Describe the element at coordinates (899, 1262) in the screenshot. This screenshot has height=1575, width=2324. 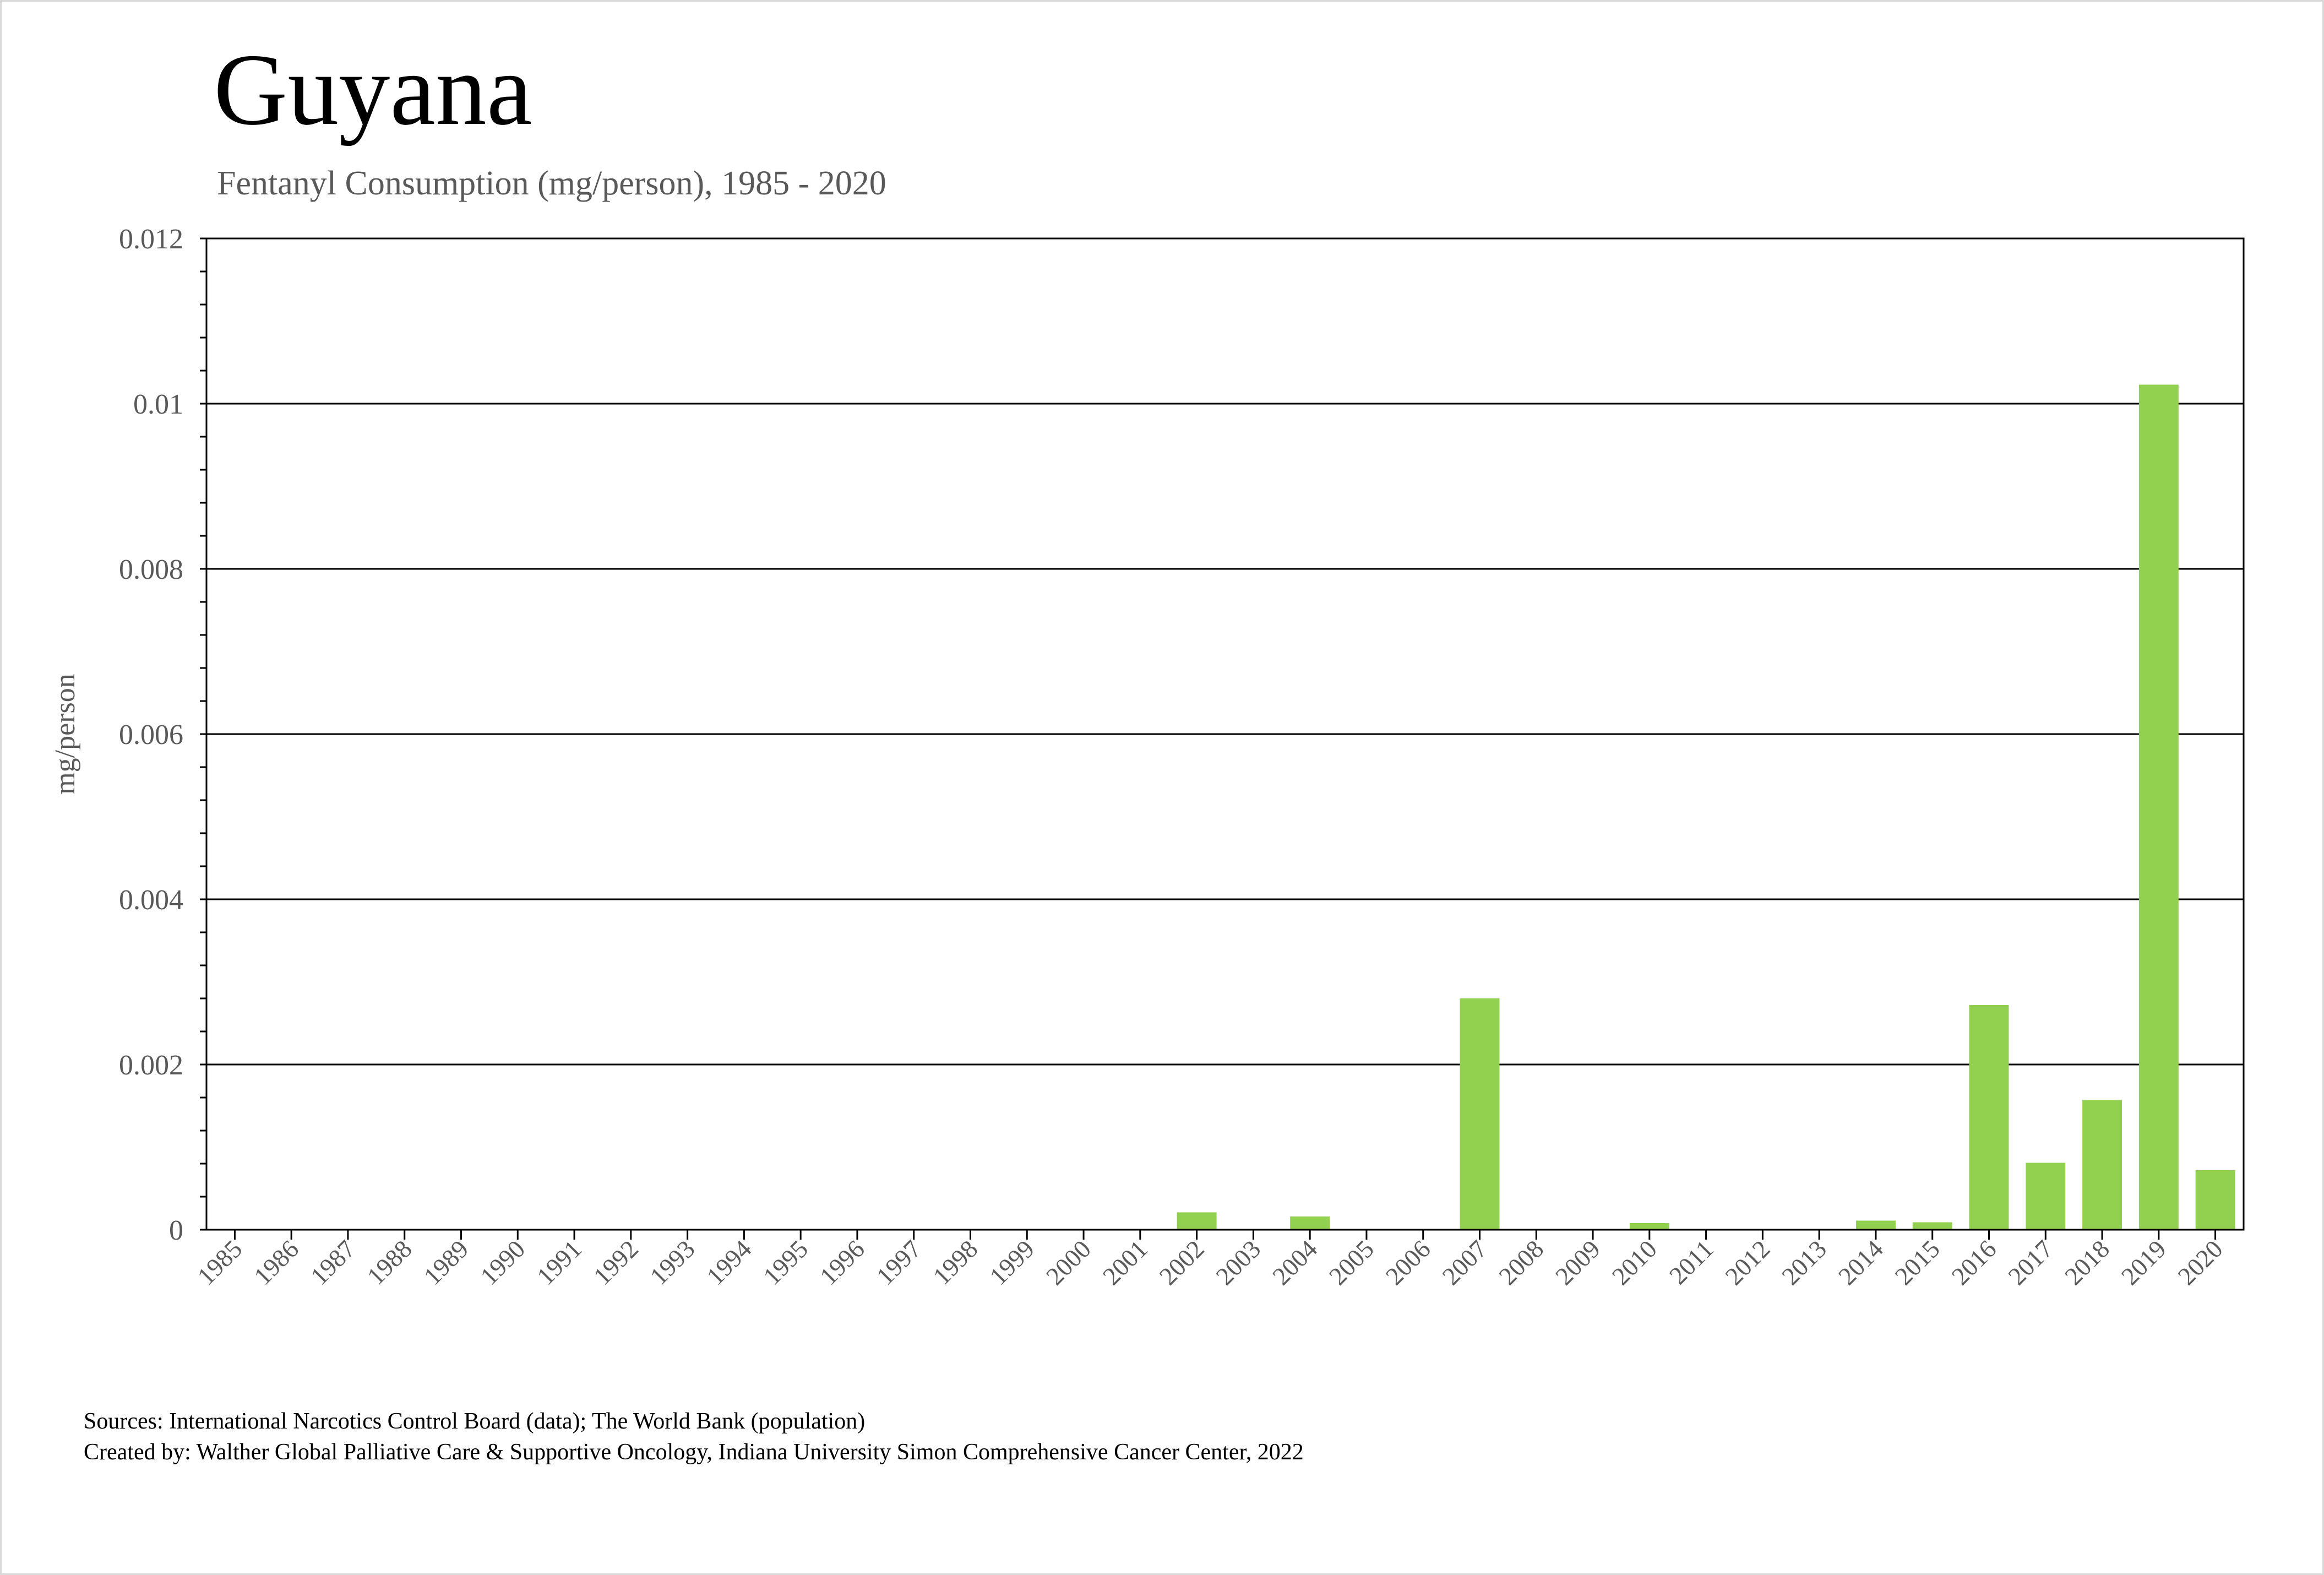
I see `x-tick-label: 1997` at that location.